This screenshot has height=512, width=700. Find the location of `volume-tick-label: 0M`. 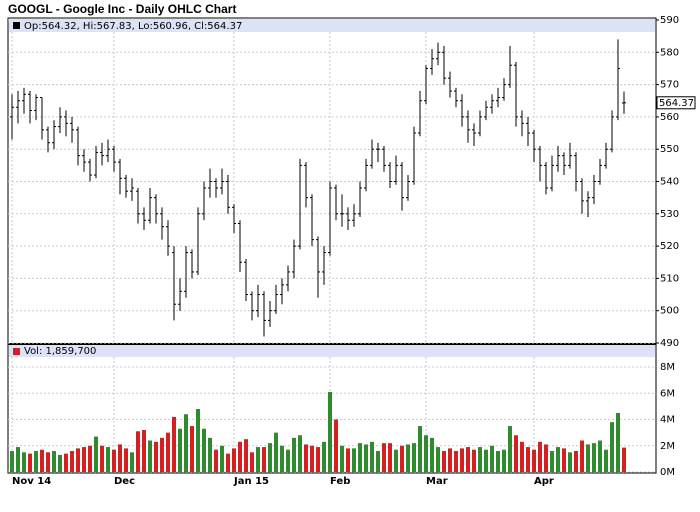

volume-tick-label: 0M is located at coordinates (667, 472).